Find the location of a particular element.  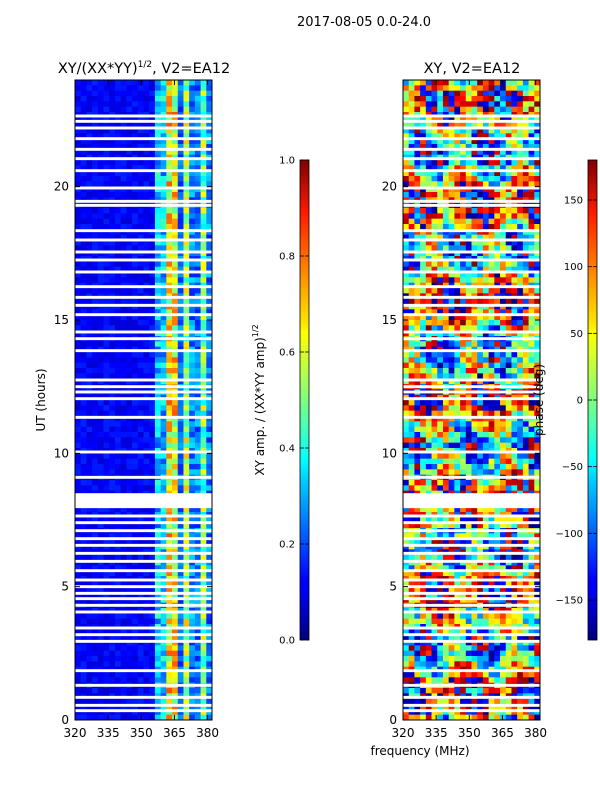

amplitude-colorbar-label-prefix: XY amp. / (XX*YY amp) is located at coordinates (260, 406).